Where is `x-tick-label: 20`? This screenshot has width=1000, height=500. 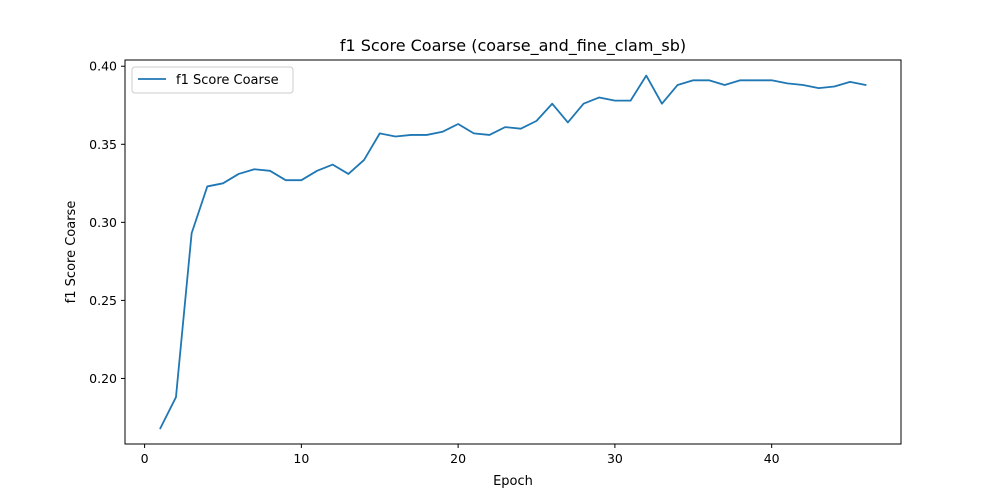 x-tick-label: 20 is located at coordinates (458, 458).